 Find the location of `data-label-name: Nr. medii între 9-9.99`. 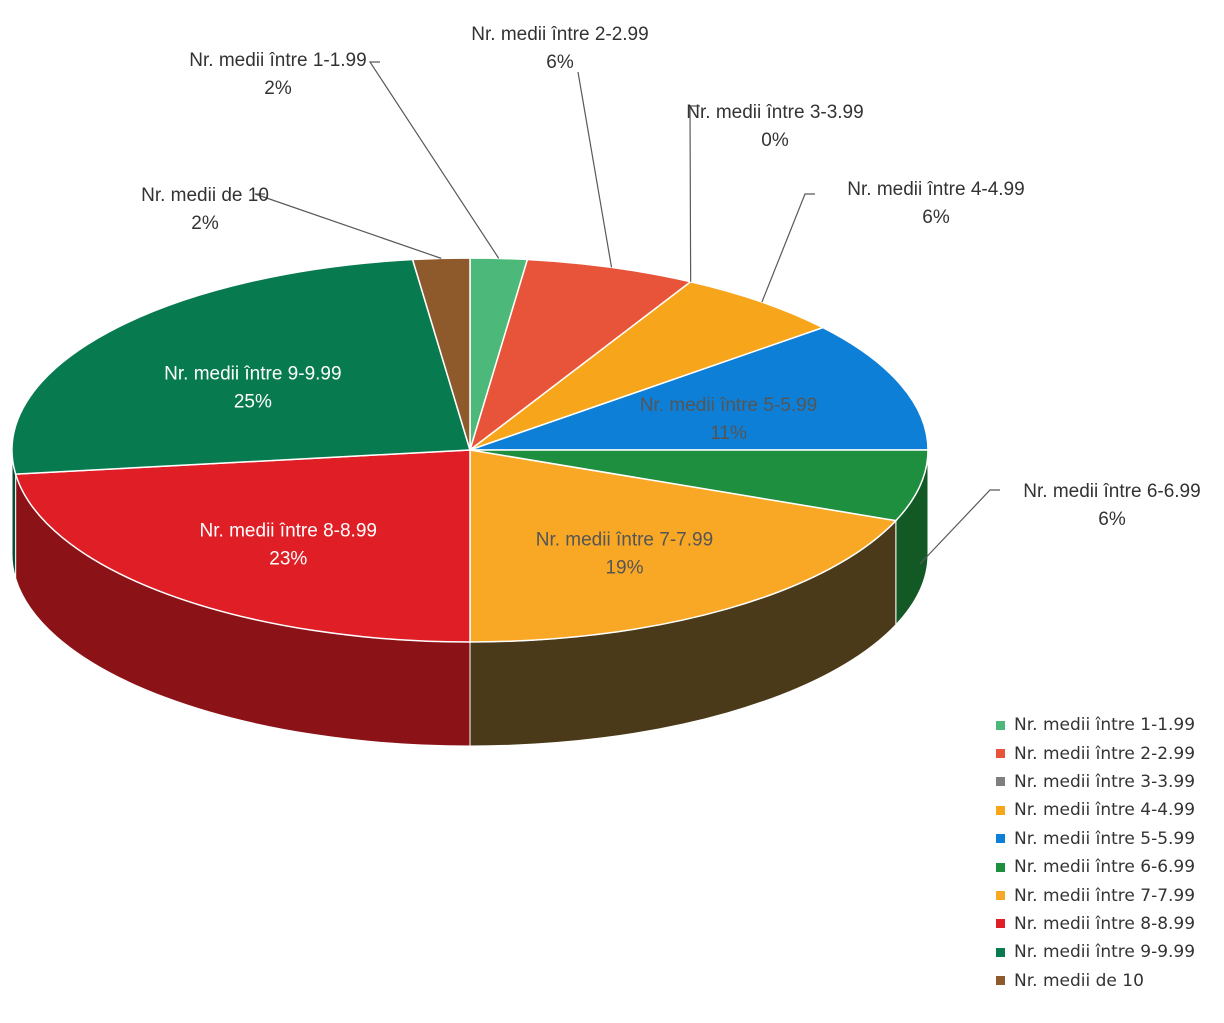

data-label-name: Nr. medii între 9-9.99 is located at coordinates (252, 373).